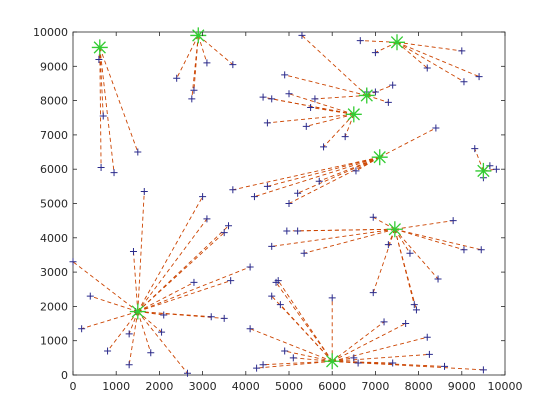 The width and height of the screenshot is (560, 420). Describe the element at coordinates (54, 238) in the screenshot. I see `y-tick-label: 4000` at that location.